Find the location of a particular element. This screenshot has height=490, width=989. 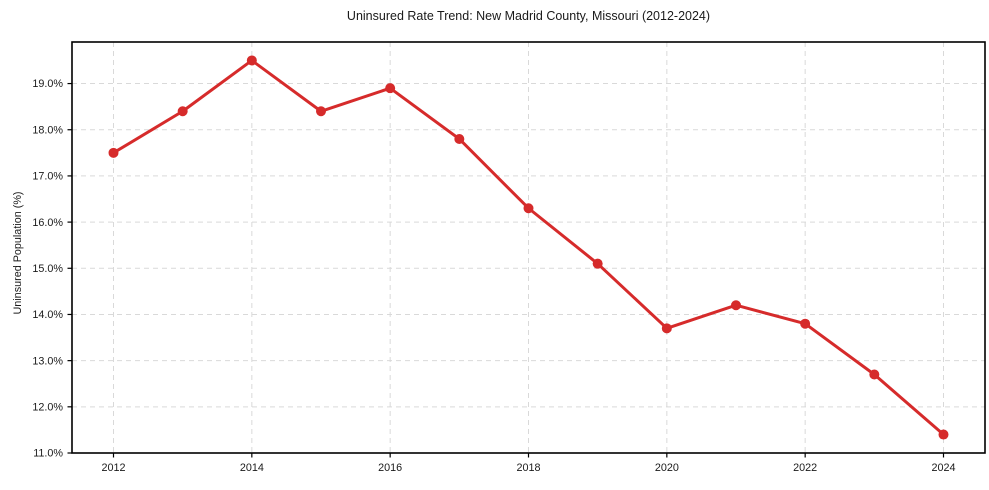

y-axis-label: Uninsured Population (%) is located at coordinates (18, 253).